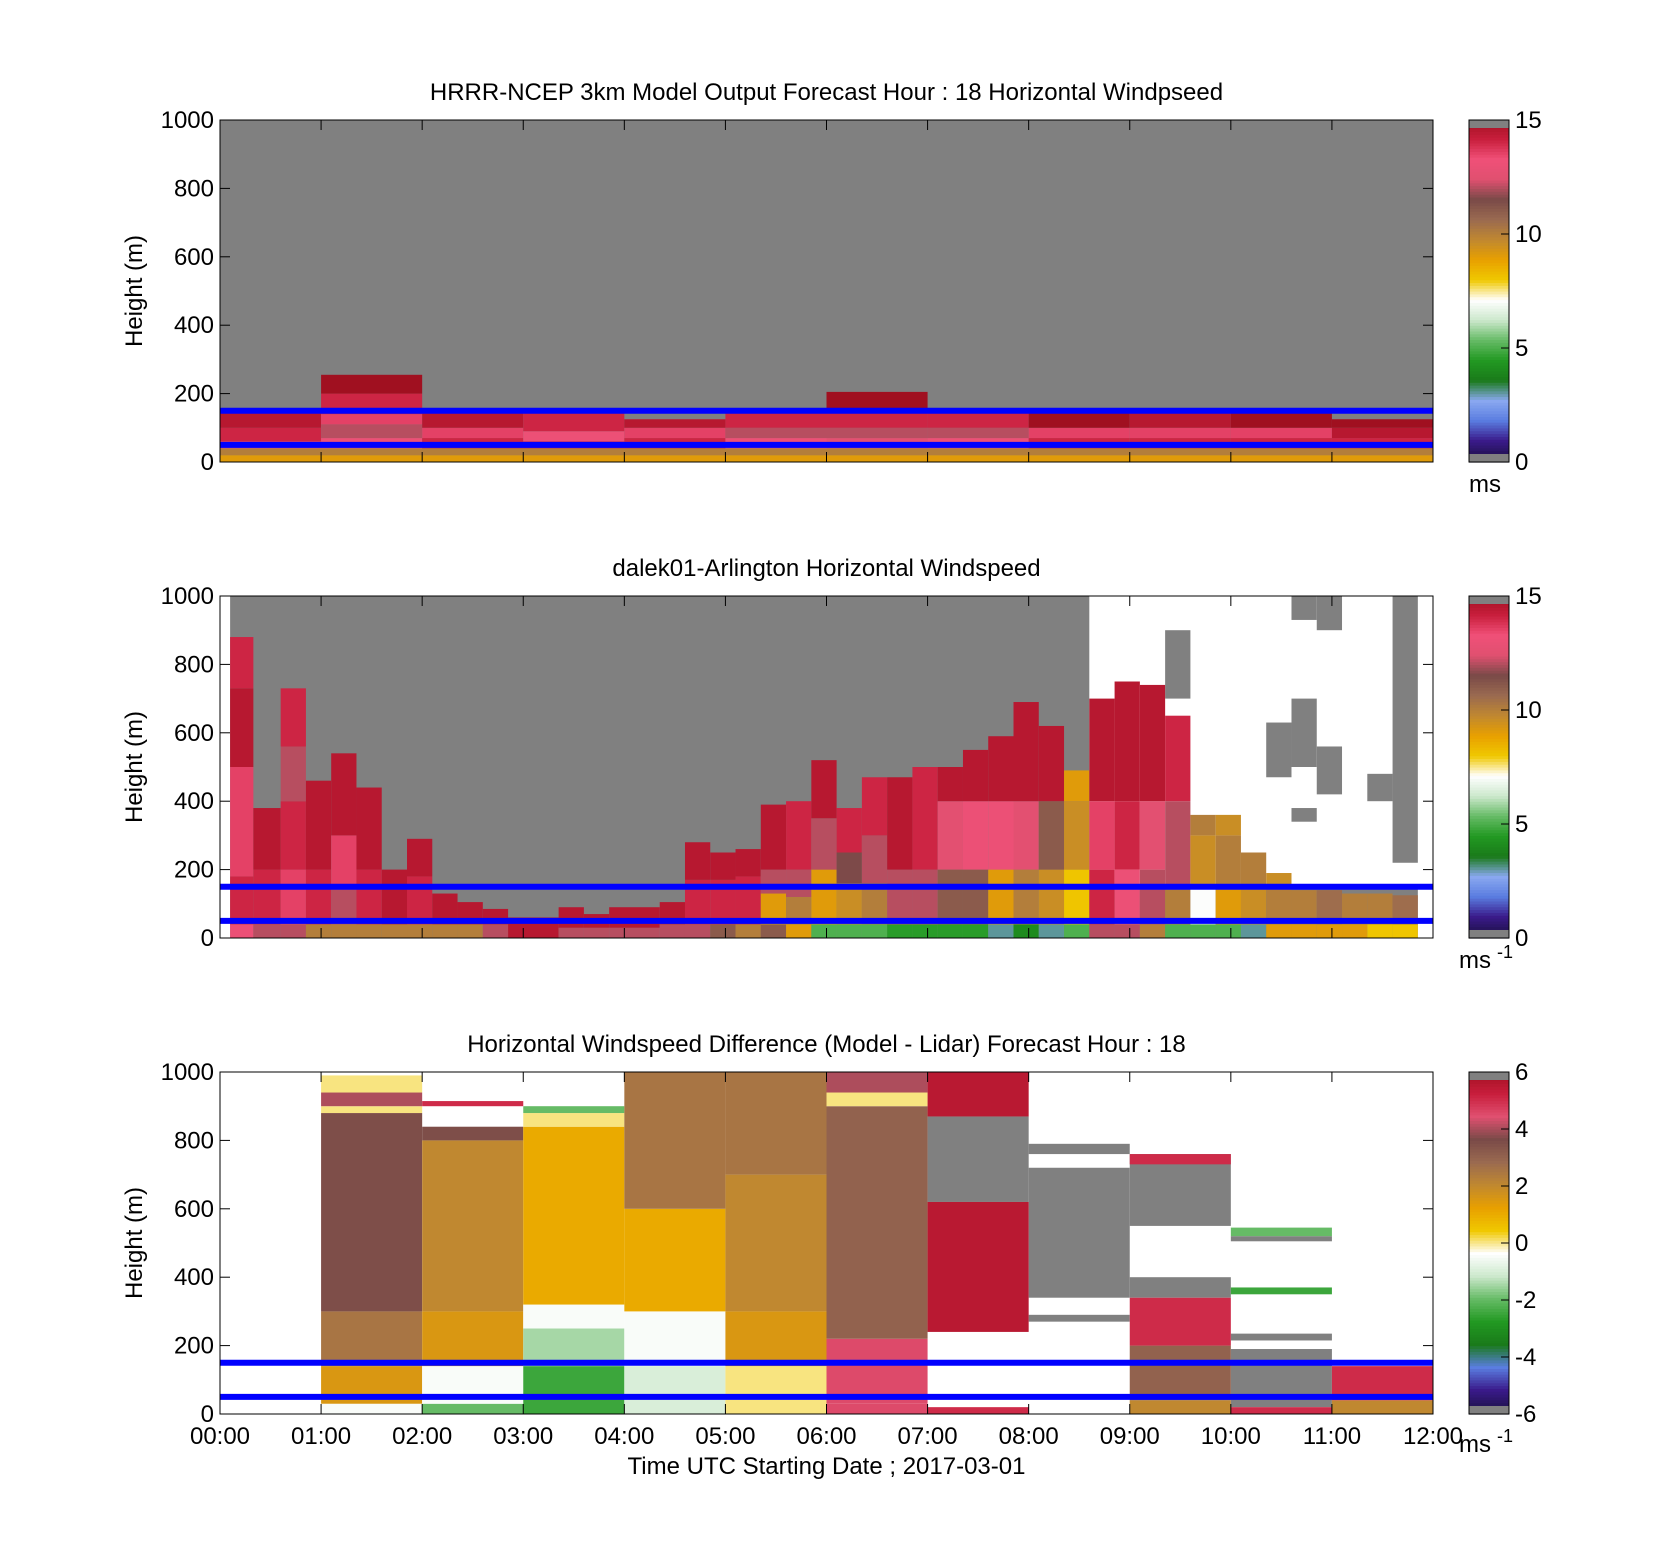  I want to click on y-tick-label: 800, so click(194, 1140).